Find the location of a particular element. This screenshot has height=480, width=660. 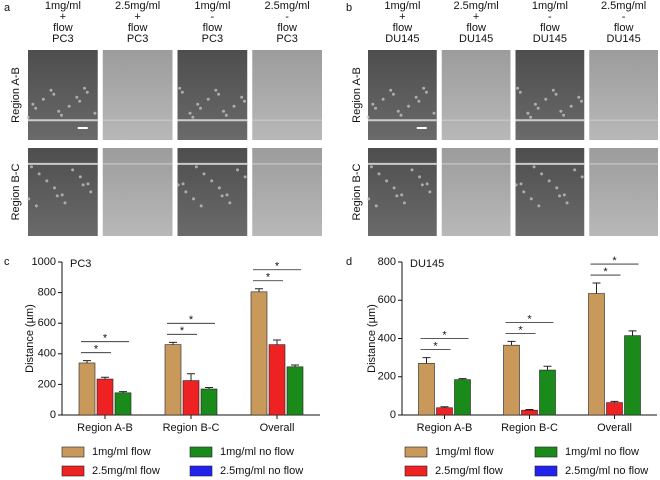

panel-label: d is located at coordinates (349, 262).